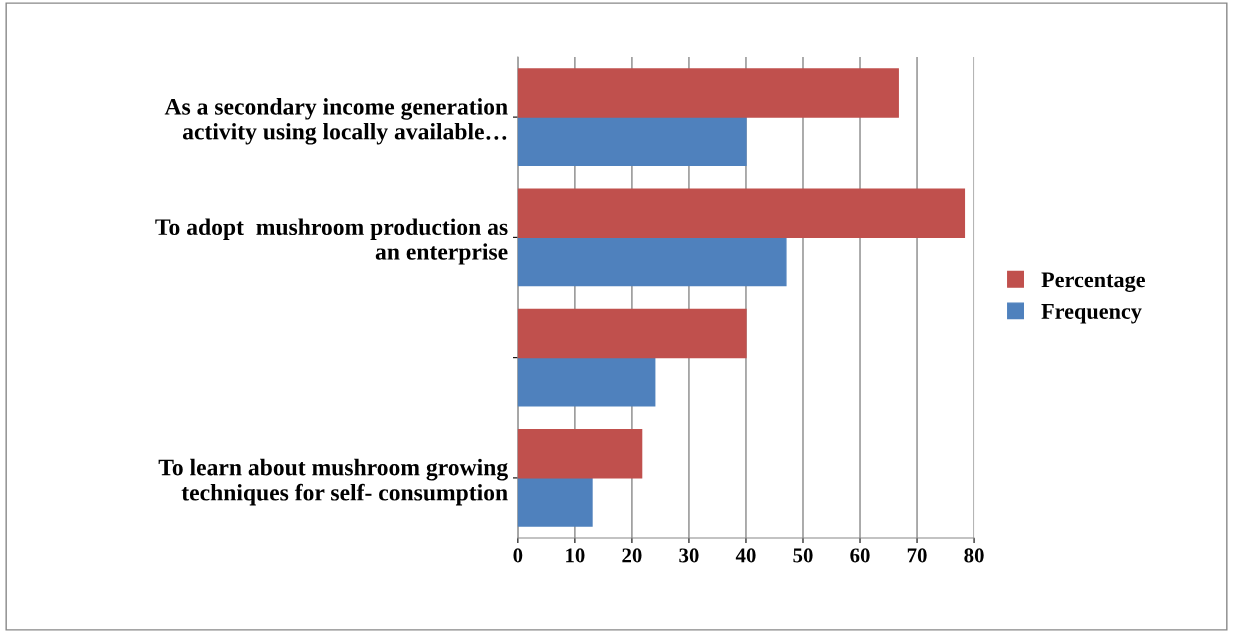 The height and width of the screenshot is (633, 1233). Describe the element at coordinates (1093, 282) in the screenshot. I see `legend-label: Percentage` at that location.